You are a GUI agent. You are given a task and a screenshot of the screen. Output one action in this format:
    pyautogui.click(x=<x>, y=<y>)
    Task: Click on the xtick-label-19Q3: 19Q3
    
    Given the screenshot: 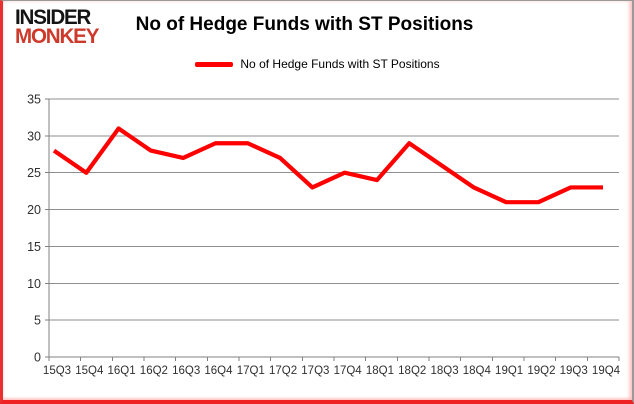 What is the action you would take?
    pyautogui.click(x=574, y=371)
    